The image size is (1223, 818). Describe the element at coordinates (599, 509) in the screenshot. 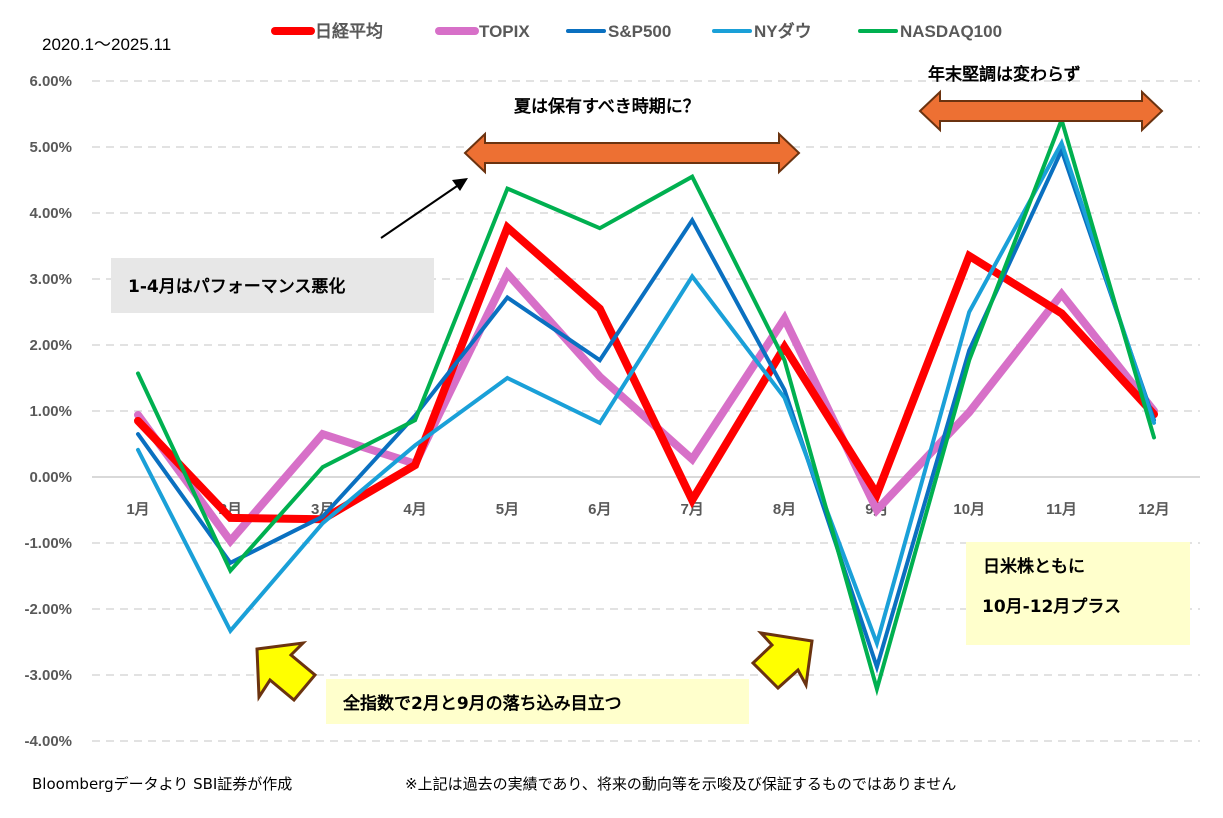

I see `x-tick-label: 6月` at that location.